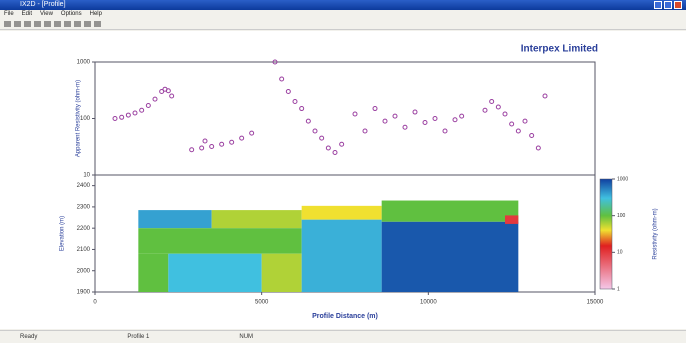 The height and width of the screenshot is (344, 686). I want to click on x-tick-label: 15000, so click(595, 303).